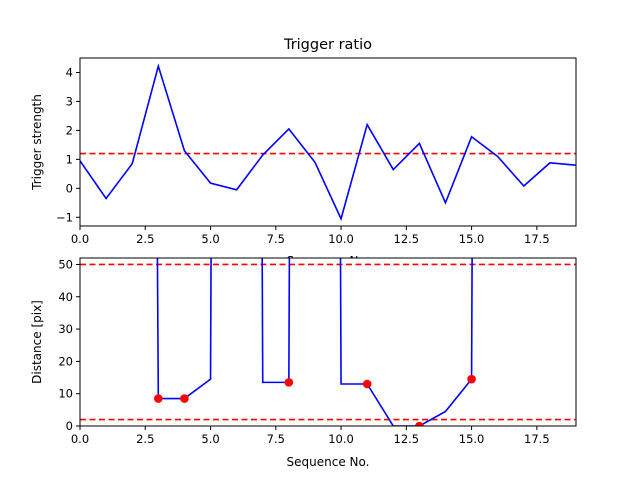 The width and height of the screenshot is (640, 480). What do you see at coordinates (69, 130) in the screenshot?
I see `y-tick-label: 2` at bounding box center [69, 130].